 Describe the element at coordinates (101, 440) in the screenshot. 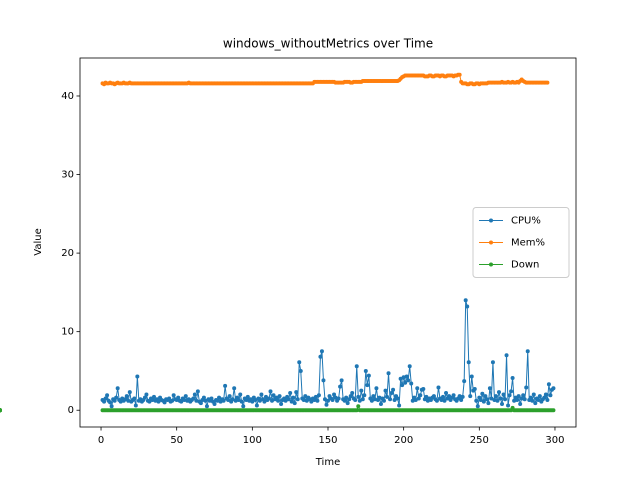

I see `x-tick-label: 0` at that location.